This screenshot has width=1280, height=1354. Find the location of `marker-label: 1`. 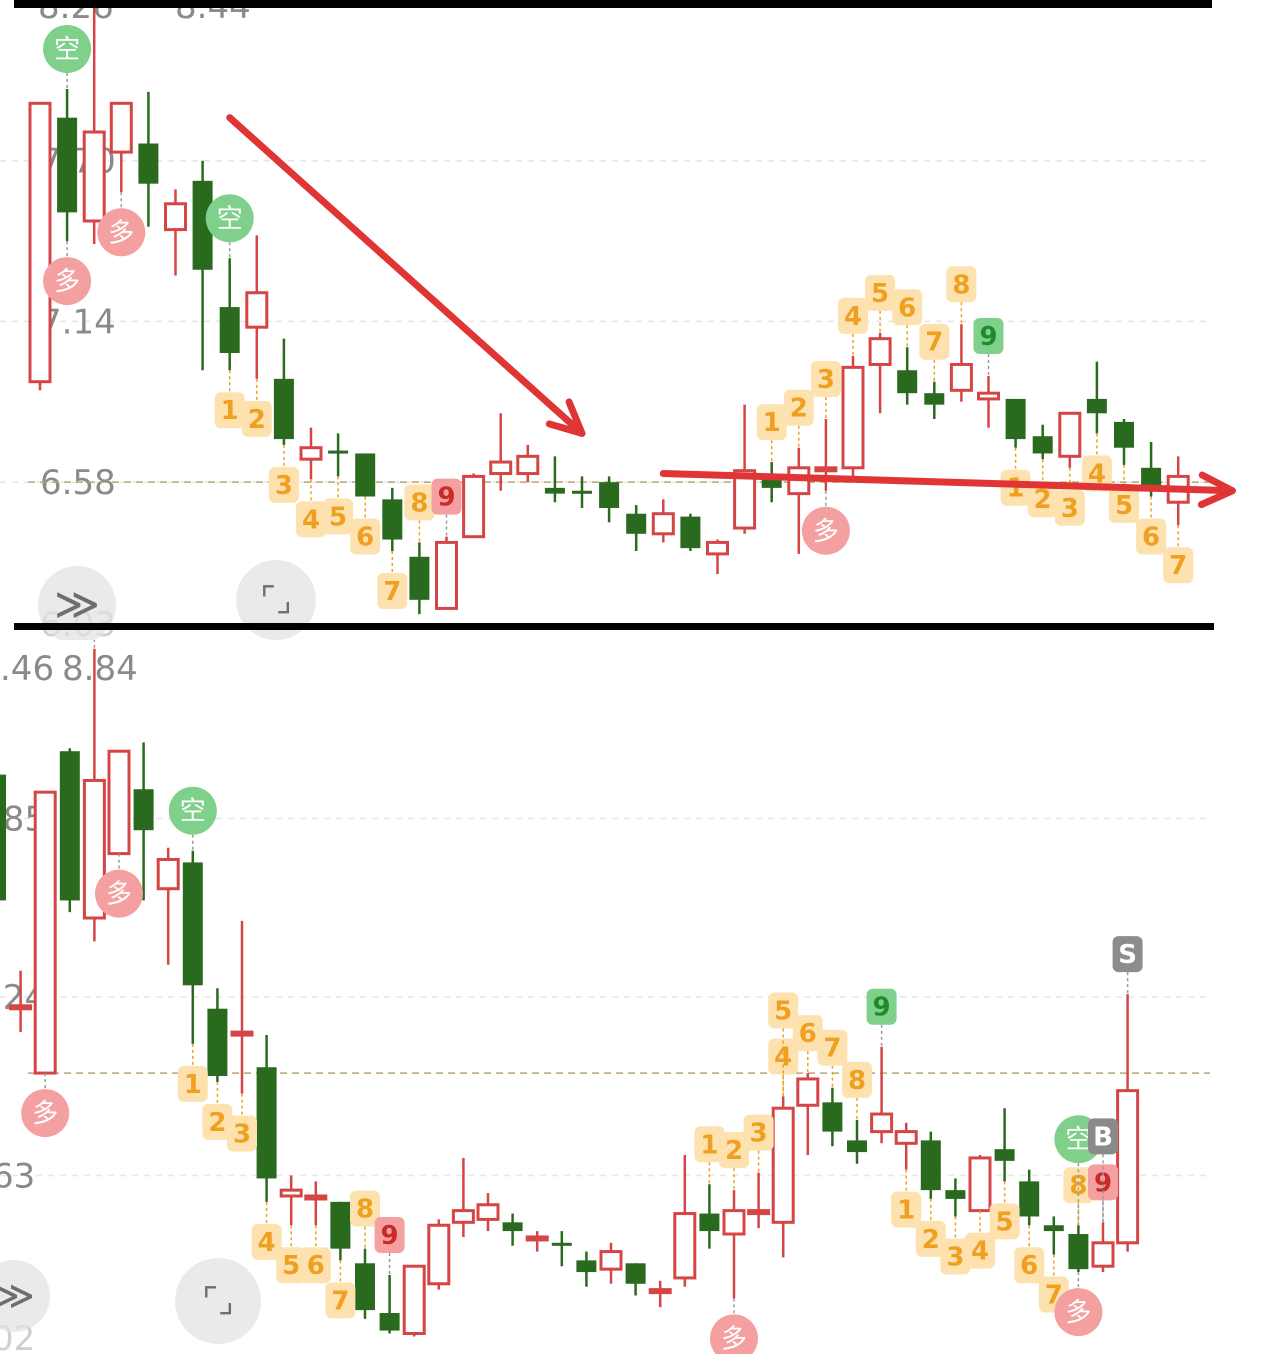

marker-label: 1 is located at coordinates (230, 411).